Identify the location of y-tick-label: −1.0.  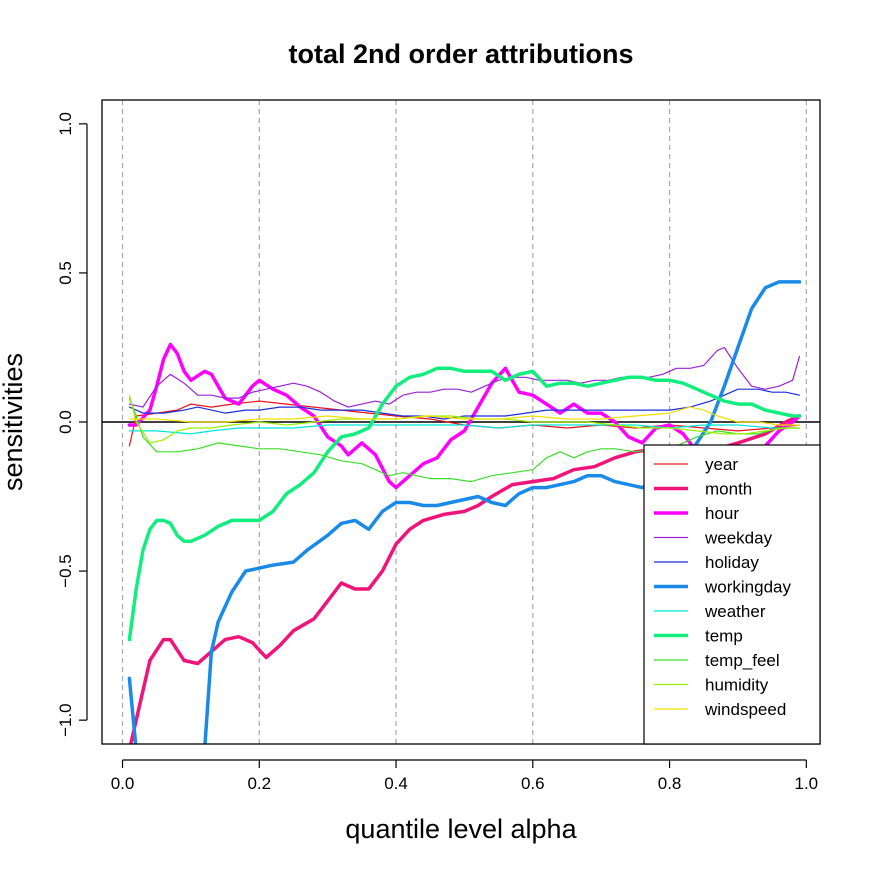
(65, 720).